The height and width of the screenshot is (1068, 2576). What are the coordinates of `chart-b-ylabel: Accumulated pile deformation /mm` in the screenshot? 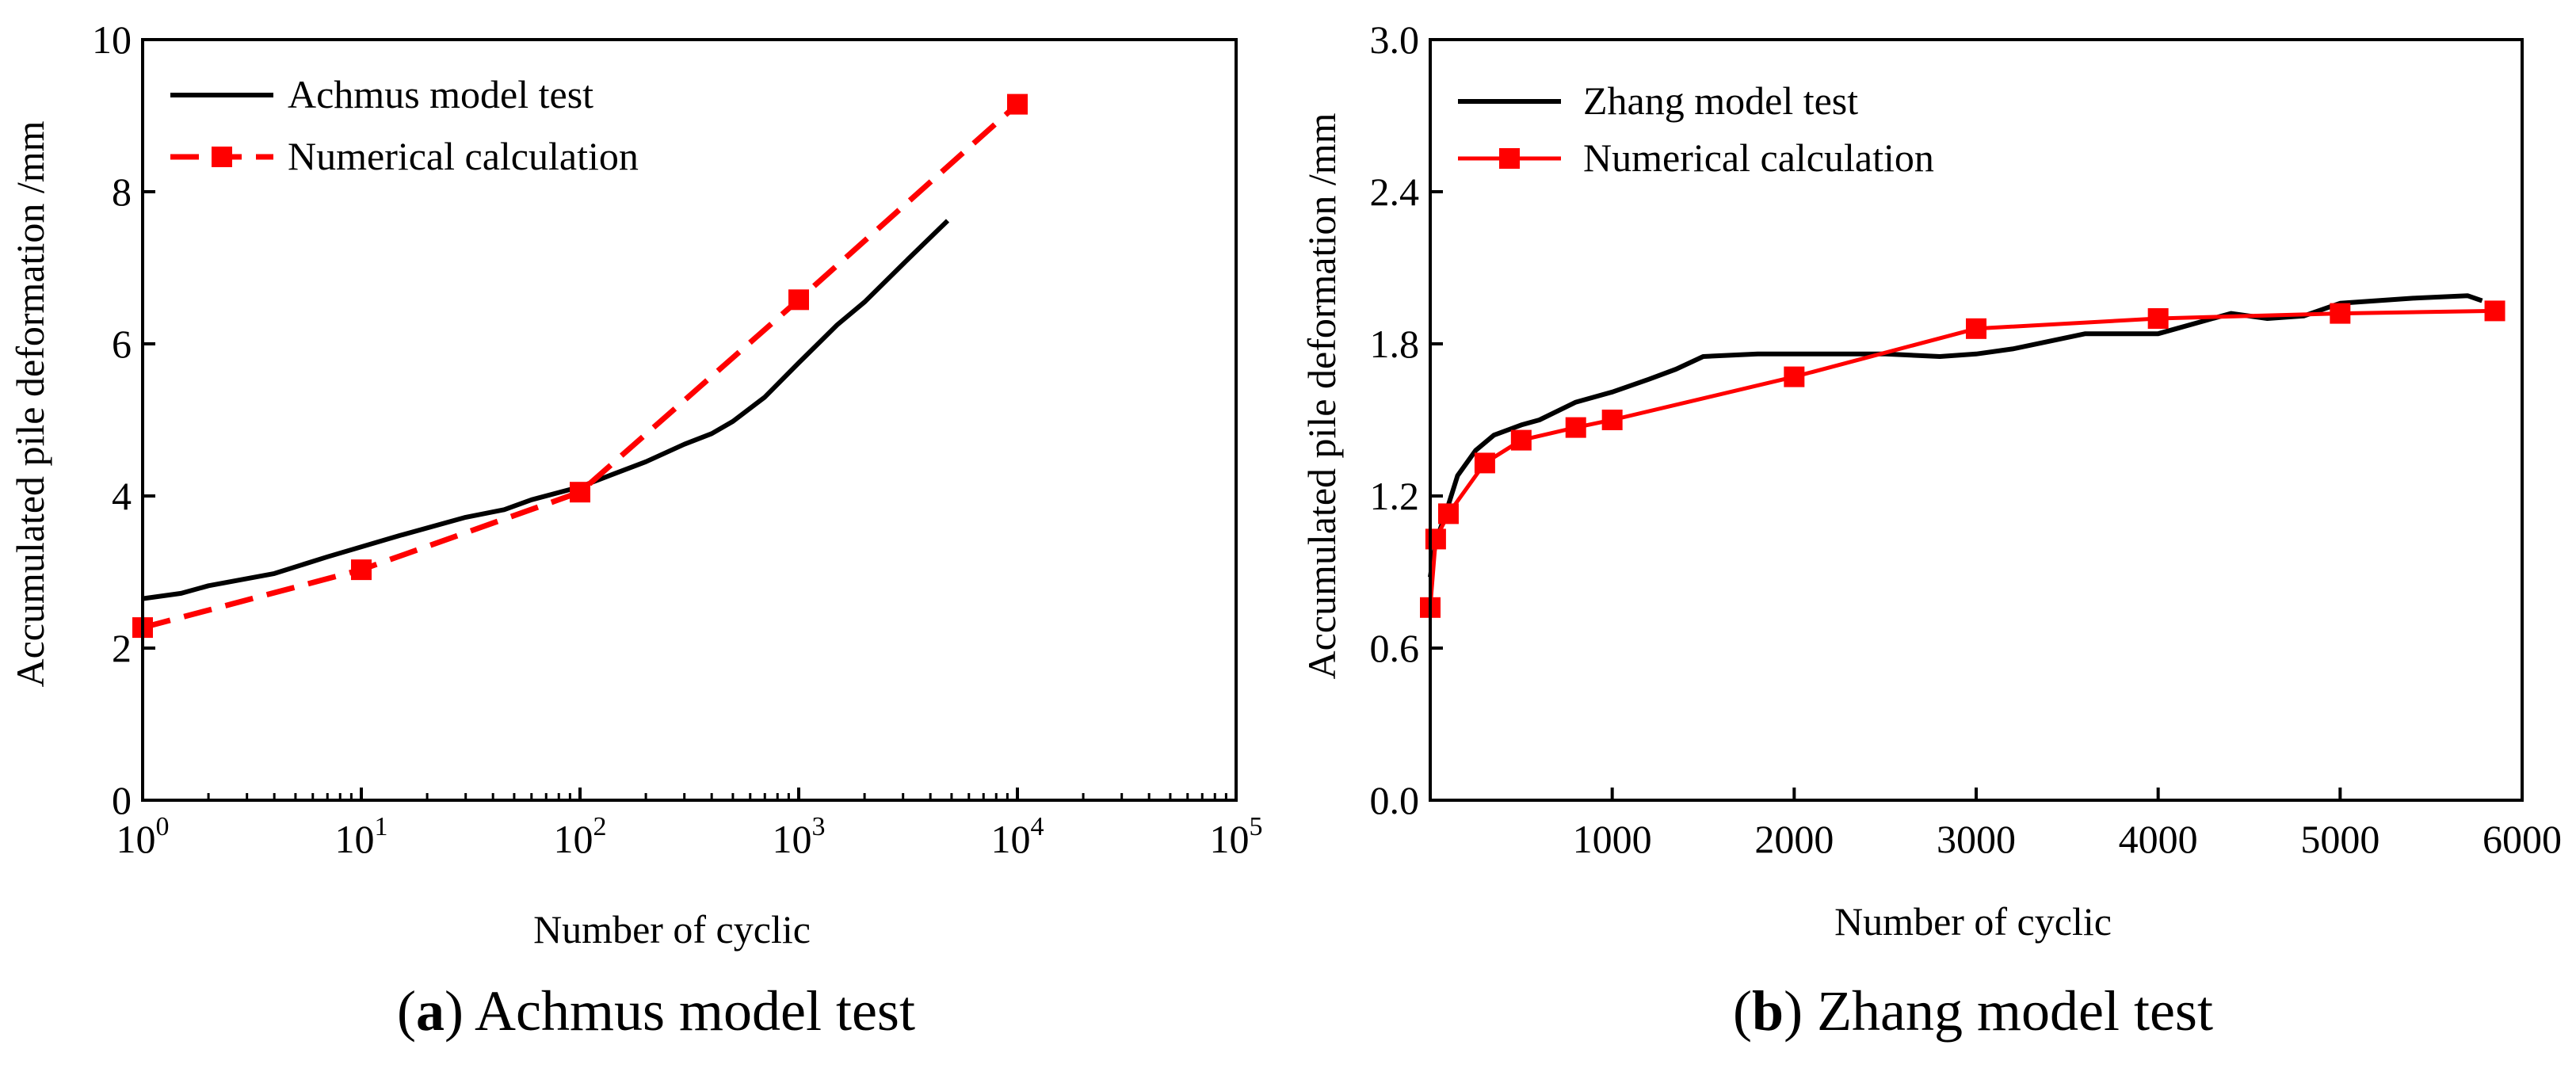 It's located at (1321, 396).